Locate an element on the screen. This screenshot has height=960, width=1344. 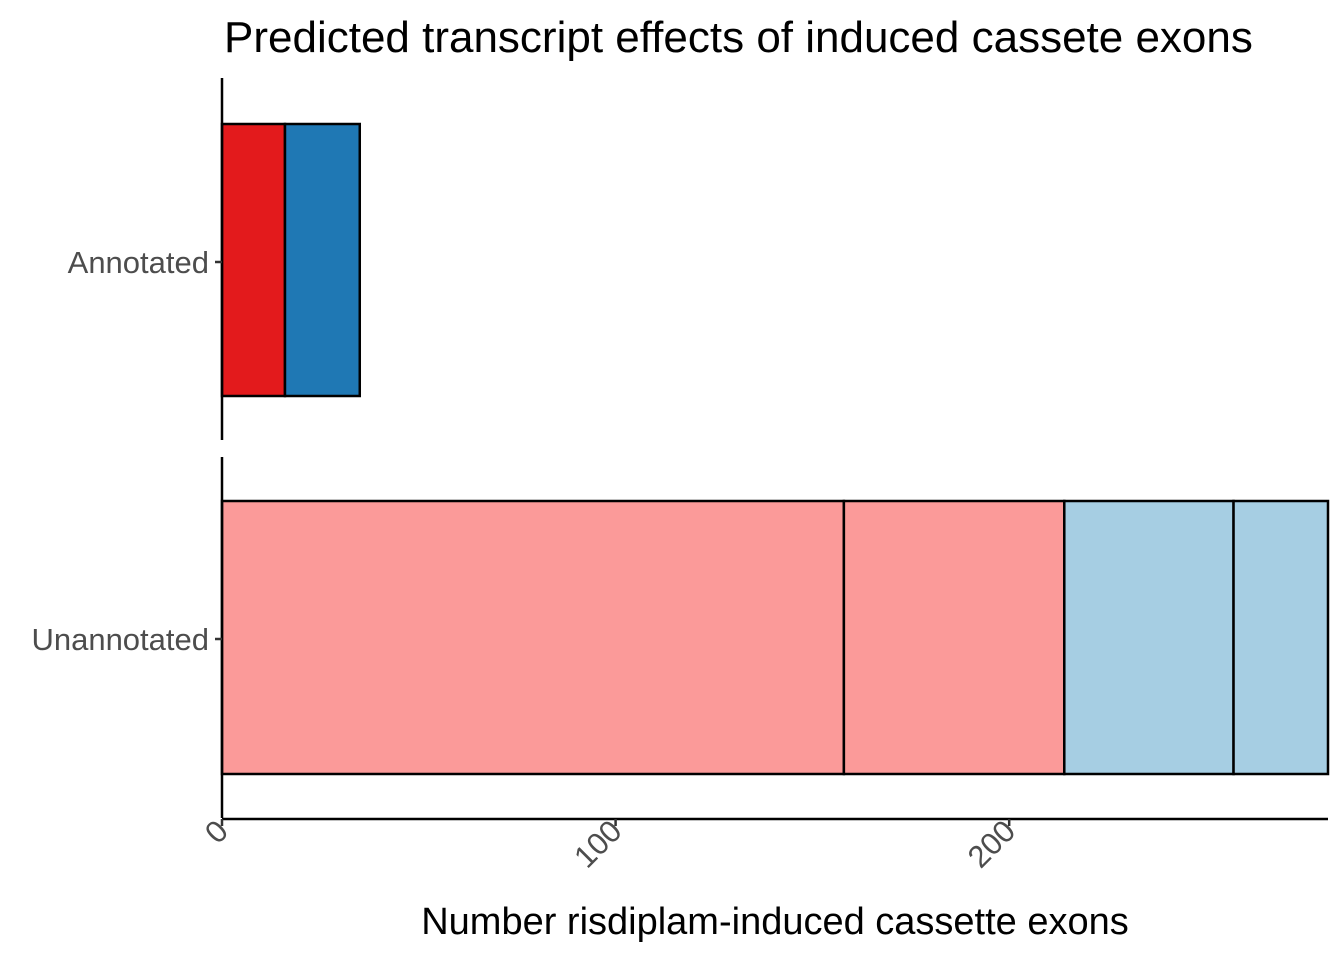
x-axis-label: Number risdiplam-induced cassette exons is located at coordinates (775, 922).